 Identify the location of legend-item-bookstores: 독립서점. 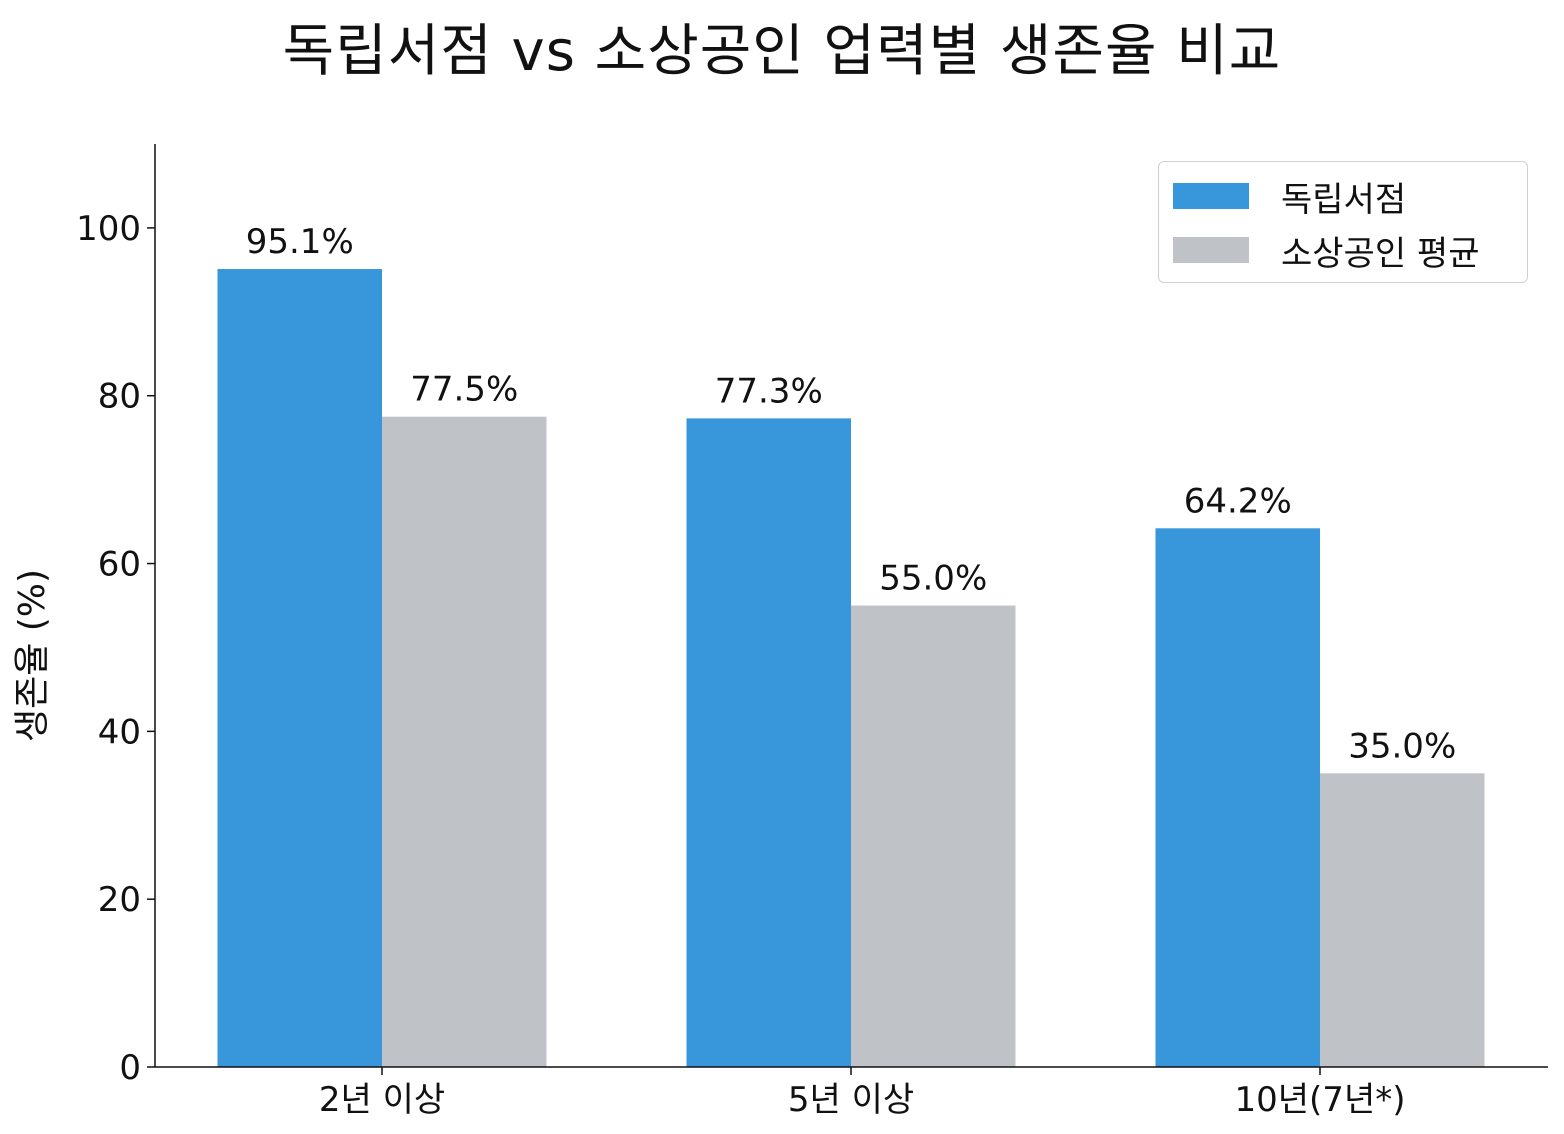
(1289, 198).